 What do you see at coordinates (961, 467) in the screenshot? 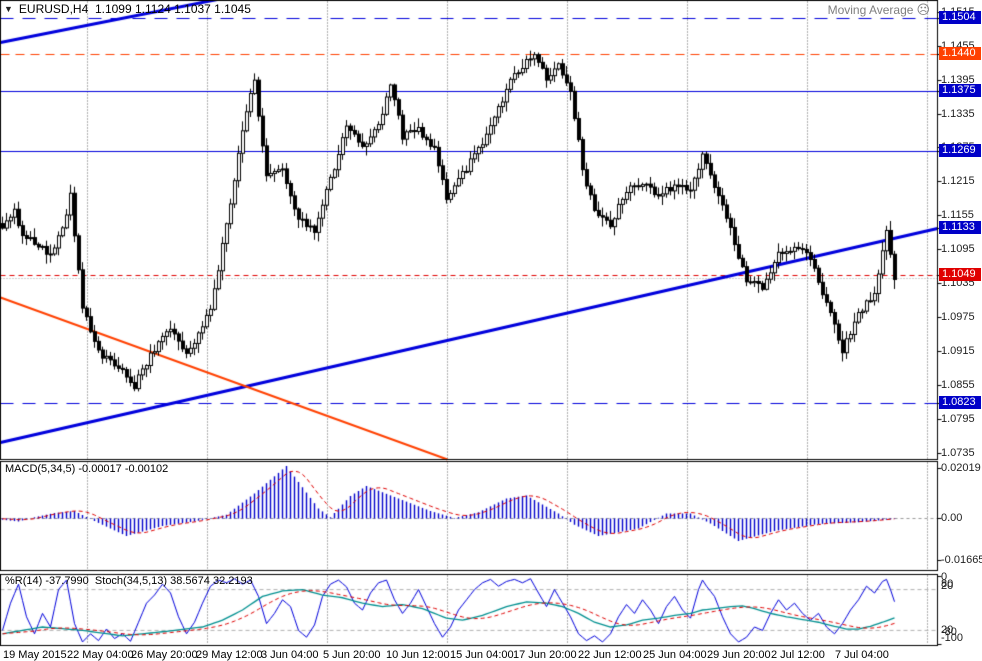
I see `macd-tick-label: 0.02019` at bounding box center [961, 467].